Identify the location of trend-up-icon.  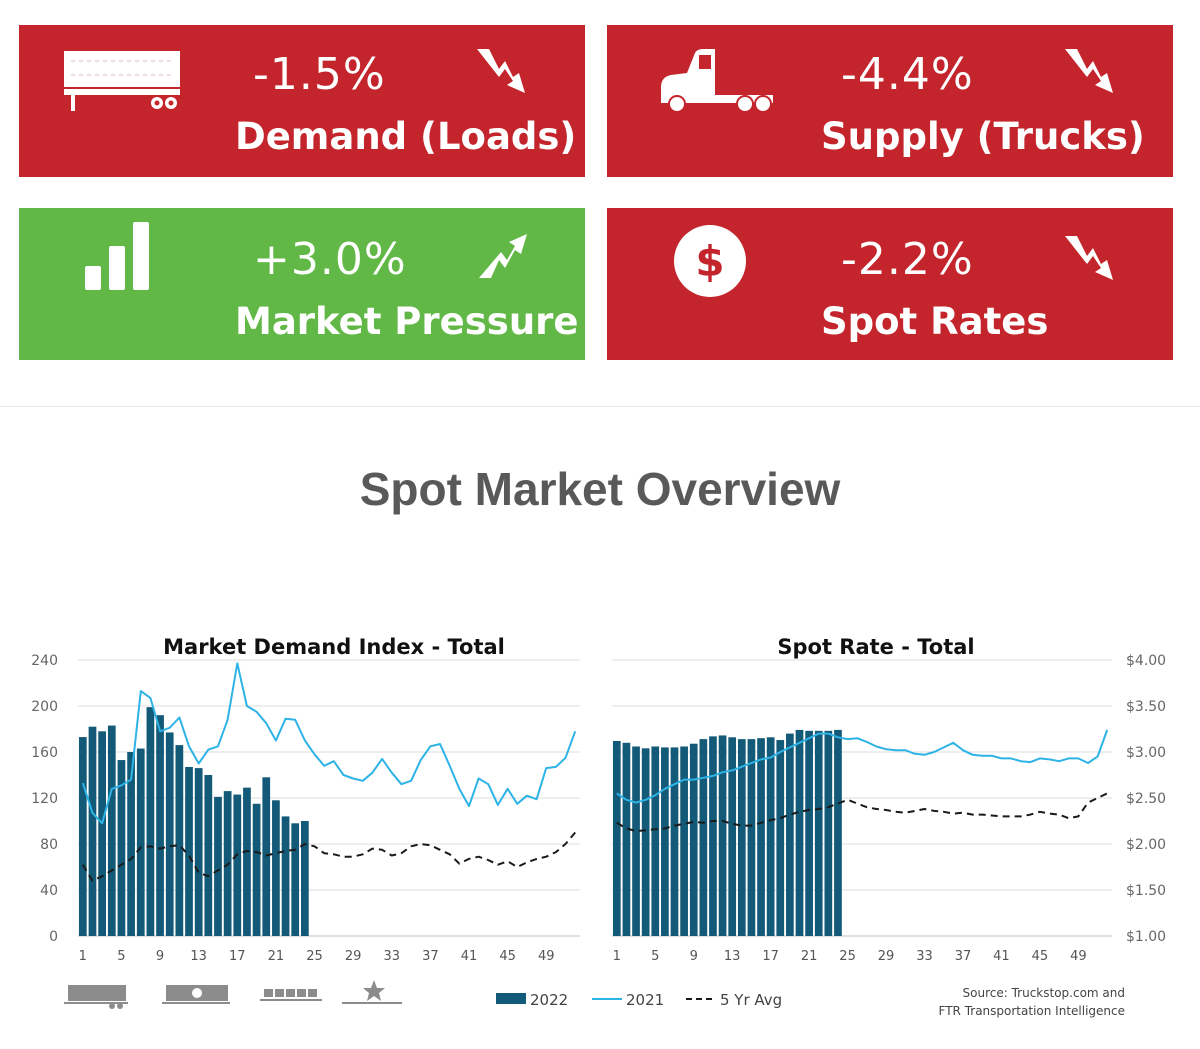
(503, 256).